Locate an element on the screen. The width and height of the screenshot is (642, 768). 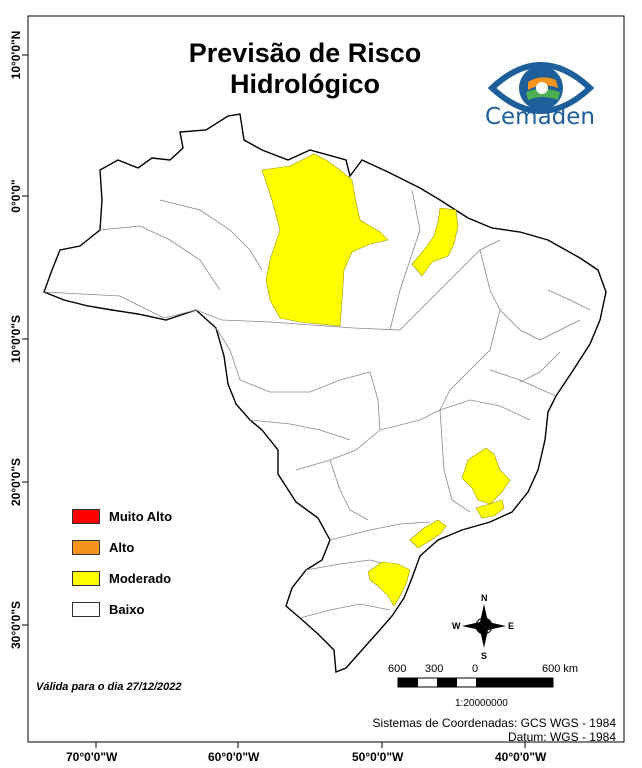
compass-w: W is located at coordinates (456, 626).